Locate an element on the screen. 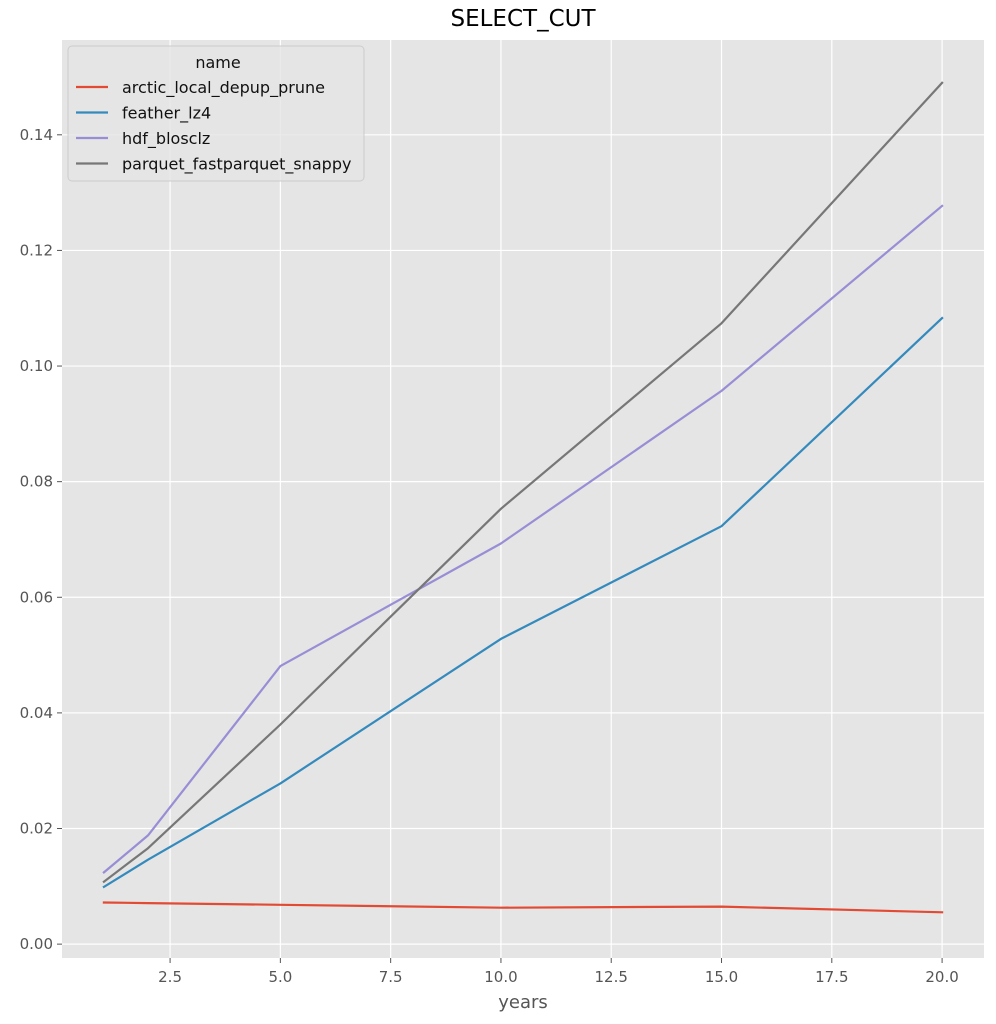 This screenshot has height=1024, width=996. y-tick-label: 0.08 is located at coordinates (36, 482).